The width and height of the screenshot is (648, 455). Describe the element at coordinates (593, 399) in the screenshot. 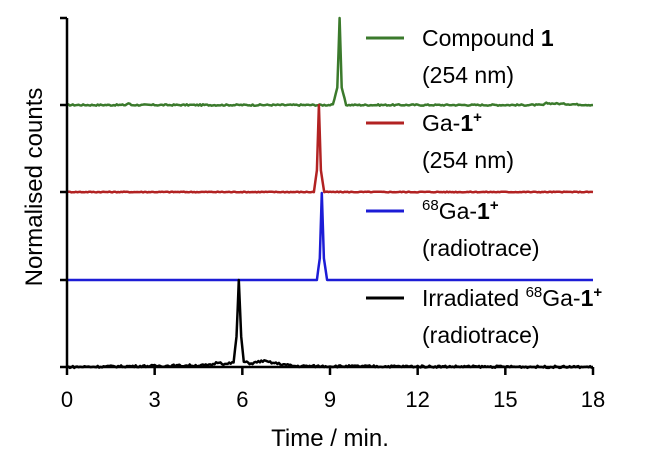

I see `x-tick-label: 18` at that location.